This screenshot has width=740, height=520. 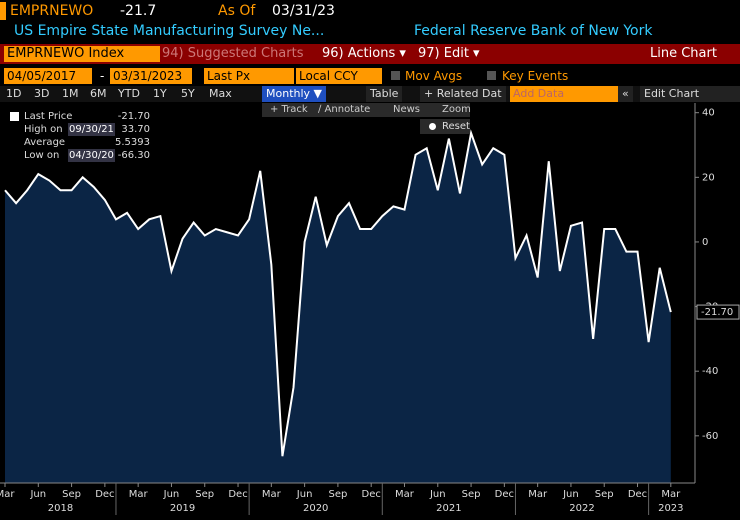 I want to click on as-of-label: As Of, so click(x=237, y=11).